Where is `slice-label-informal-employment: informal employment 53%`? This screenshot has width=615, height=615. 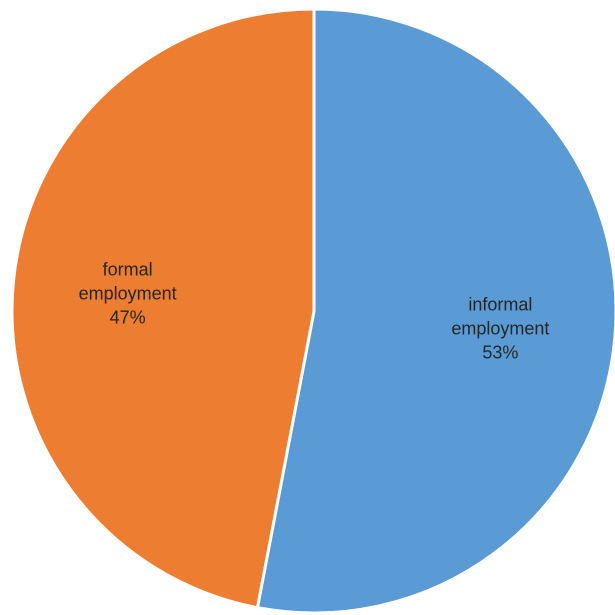
slice-label-informal-employment: informal employment 53% is located at coordinates (500, 329).